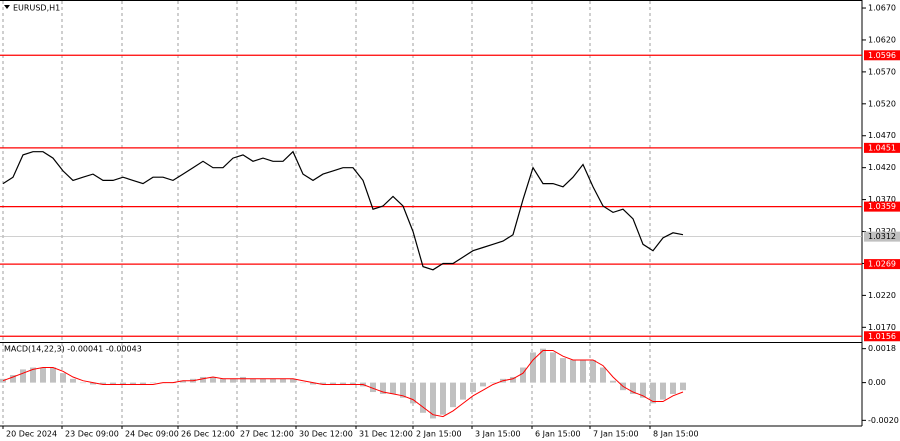  I want to click on y-tick-label: 1.0170, so click(882, 327).